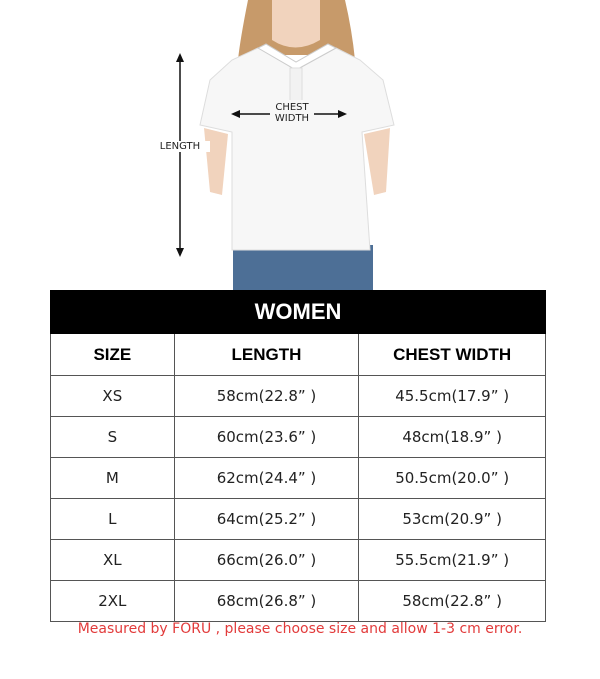 This screenshot has height=679, width=600. Describe the element at coordinates (292, 118) in the screenshot. I see `chest-label-line2: WIDTH` at that location.